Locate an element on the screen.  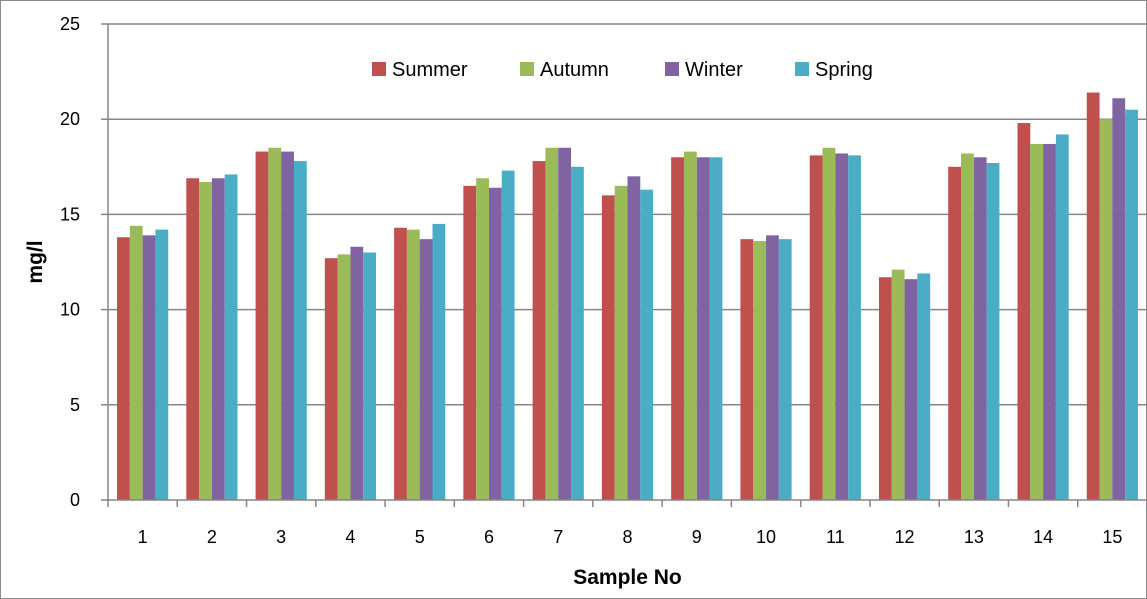
x-tick-label: 15 is located at coordinates (1112, 537).